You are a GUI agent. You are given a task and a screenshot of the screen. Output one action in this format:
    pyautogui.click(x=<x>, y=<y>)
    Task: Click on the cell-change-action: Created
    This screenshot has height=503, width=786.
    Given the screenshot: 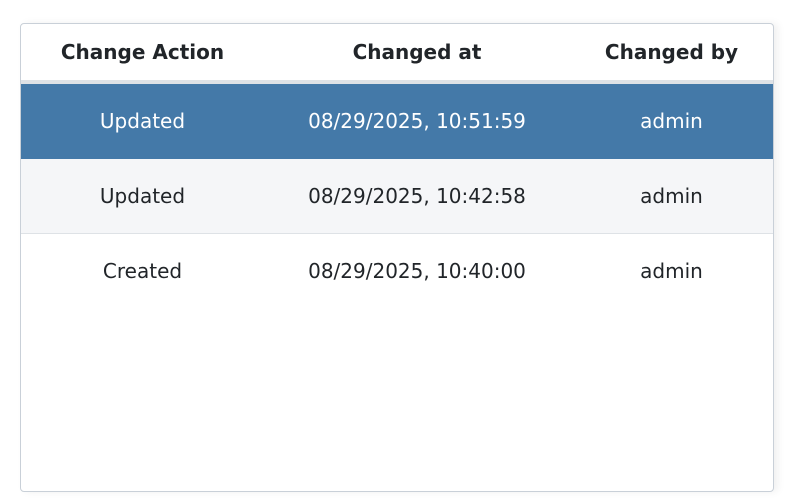 What is the action you would take?
    pyautogui.click(x=142, y=271)
    